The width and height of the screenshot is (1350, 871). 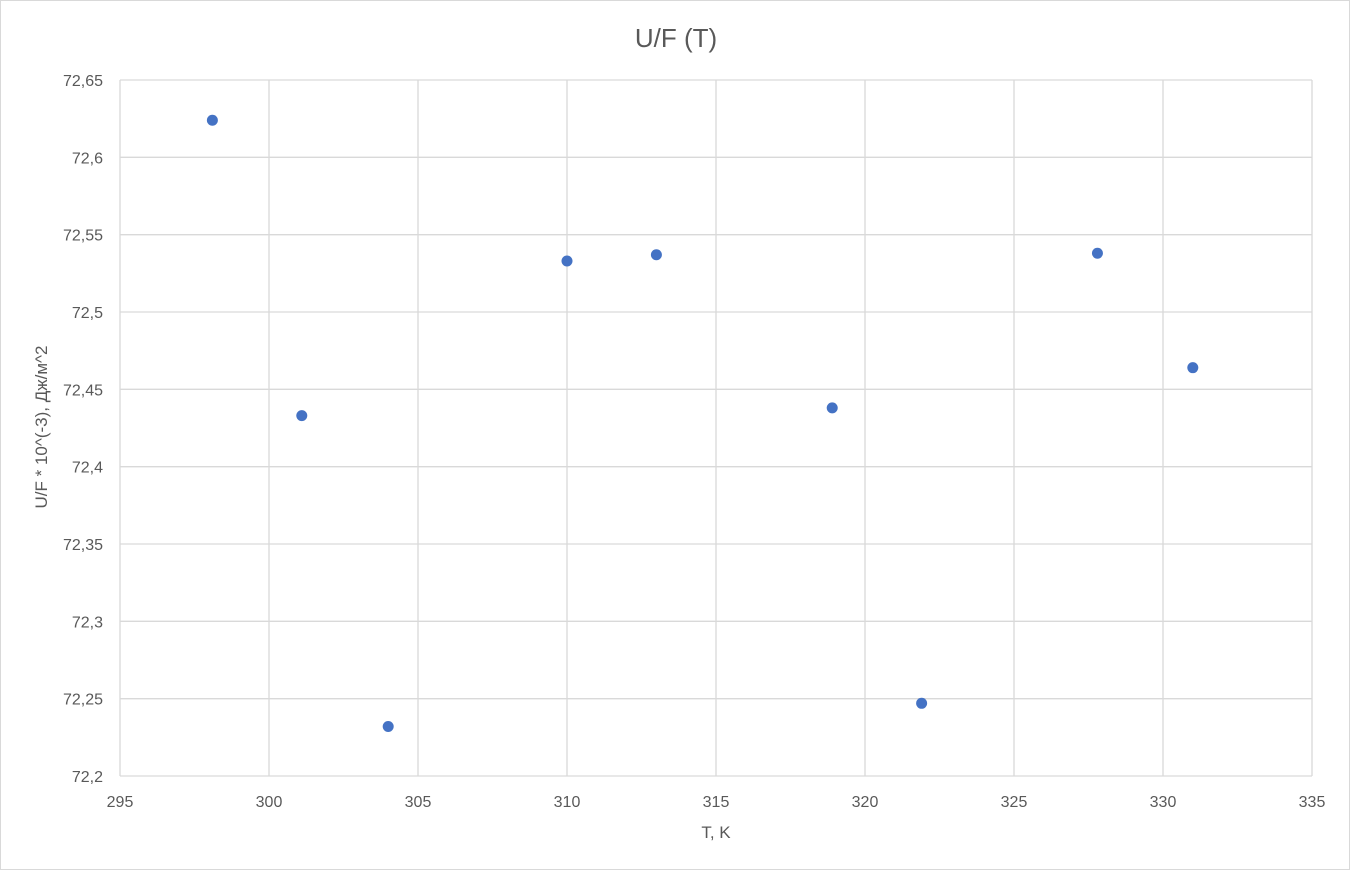 I want to click on x-axis-tick-labels: 295 300 305 310 315 320 325 330 335, so click(x=716, y=802).